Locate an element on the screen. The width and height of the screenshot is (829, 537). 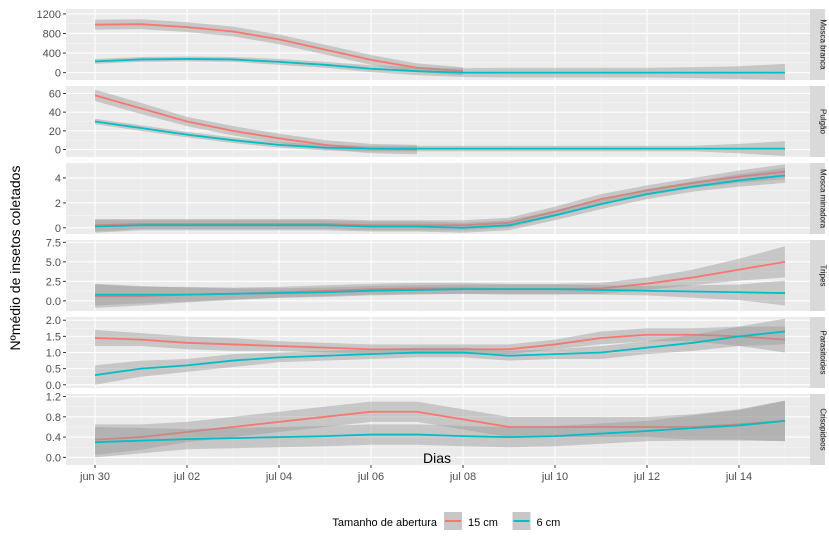
facet-strip-label: Crisopideos is located at coordinates (823, 429).